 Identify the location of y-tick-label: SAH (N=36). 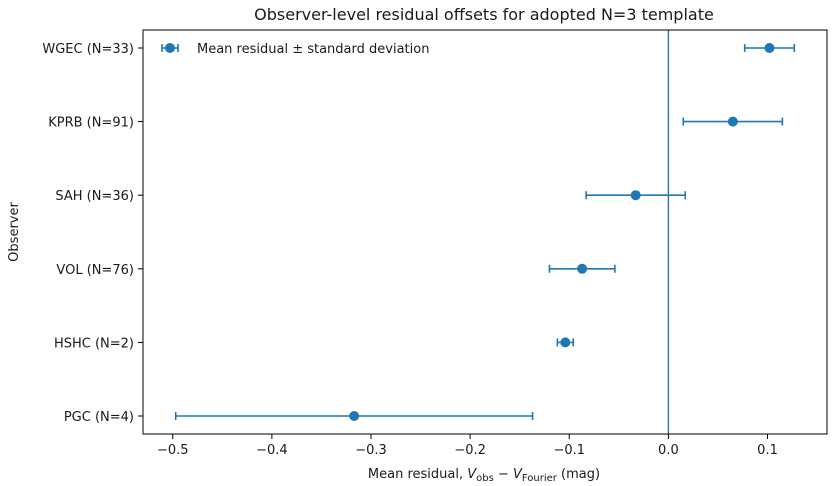
(94, 196).